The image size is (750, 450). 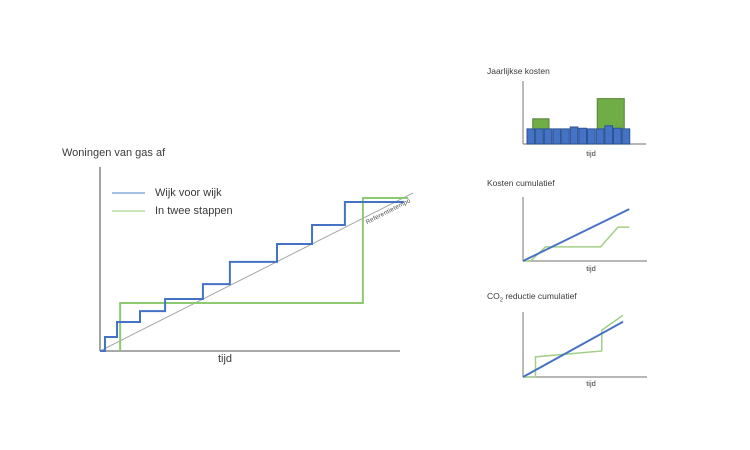 What do you see at coordinates (194, 211) in the screenshot?
I see `legend-label: In twee stappen` at bounding box center [194, 211].